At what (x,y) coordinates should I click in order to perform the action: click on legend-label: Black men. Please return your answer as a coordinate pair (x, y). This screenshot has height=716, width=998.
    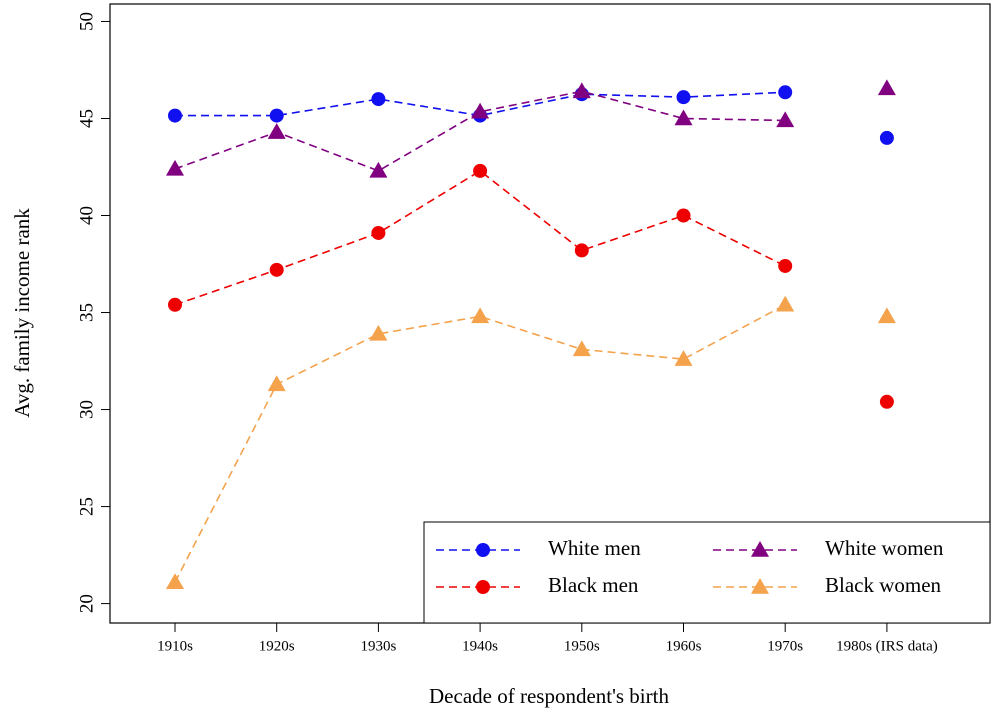
    Looking at the image, I should click on (593, 585).